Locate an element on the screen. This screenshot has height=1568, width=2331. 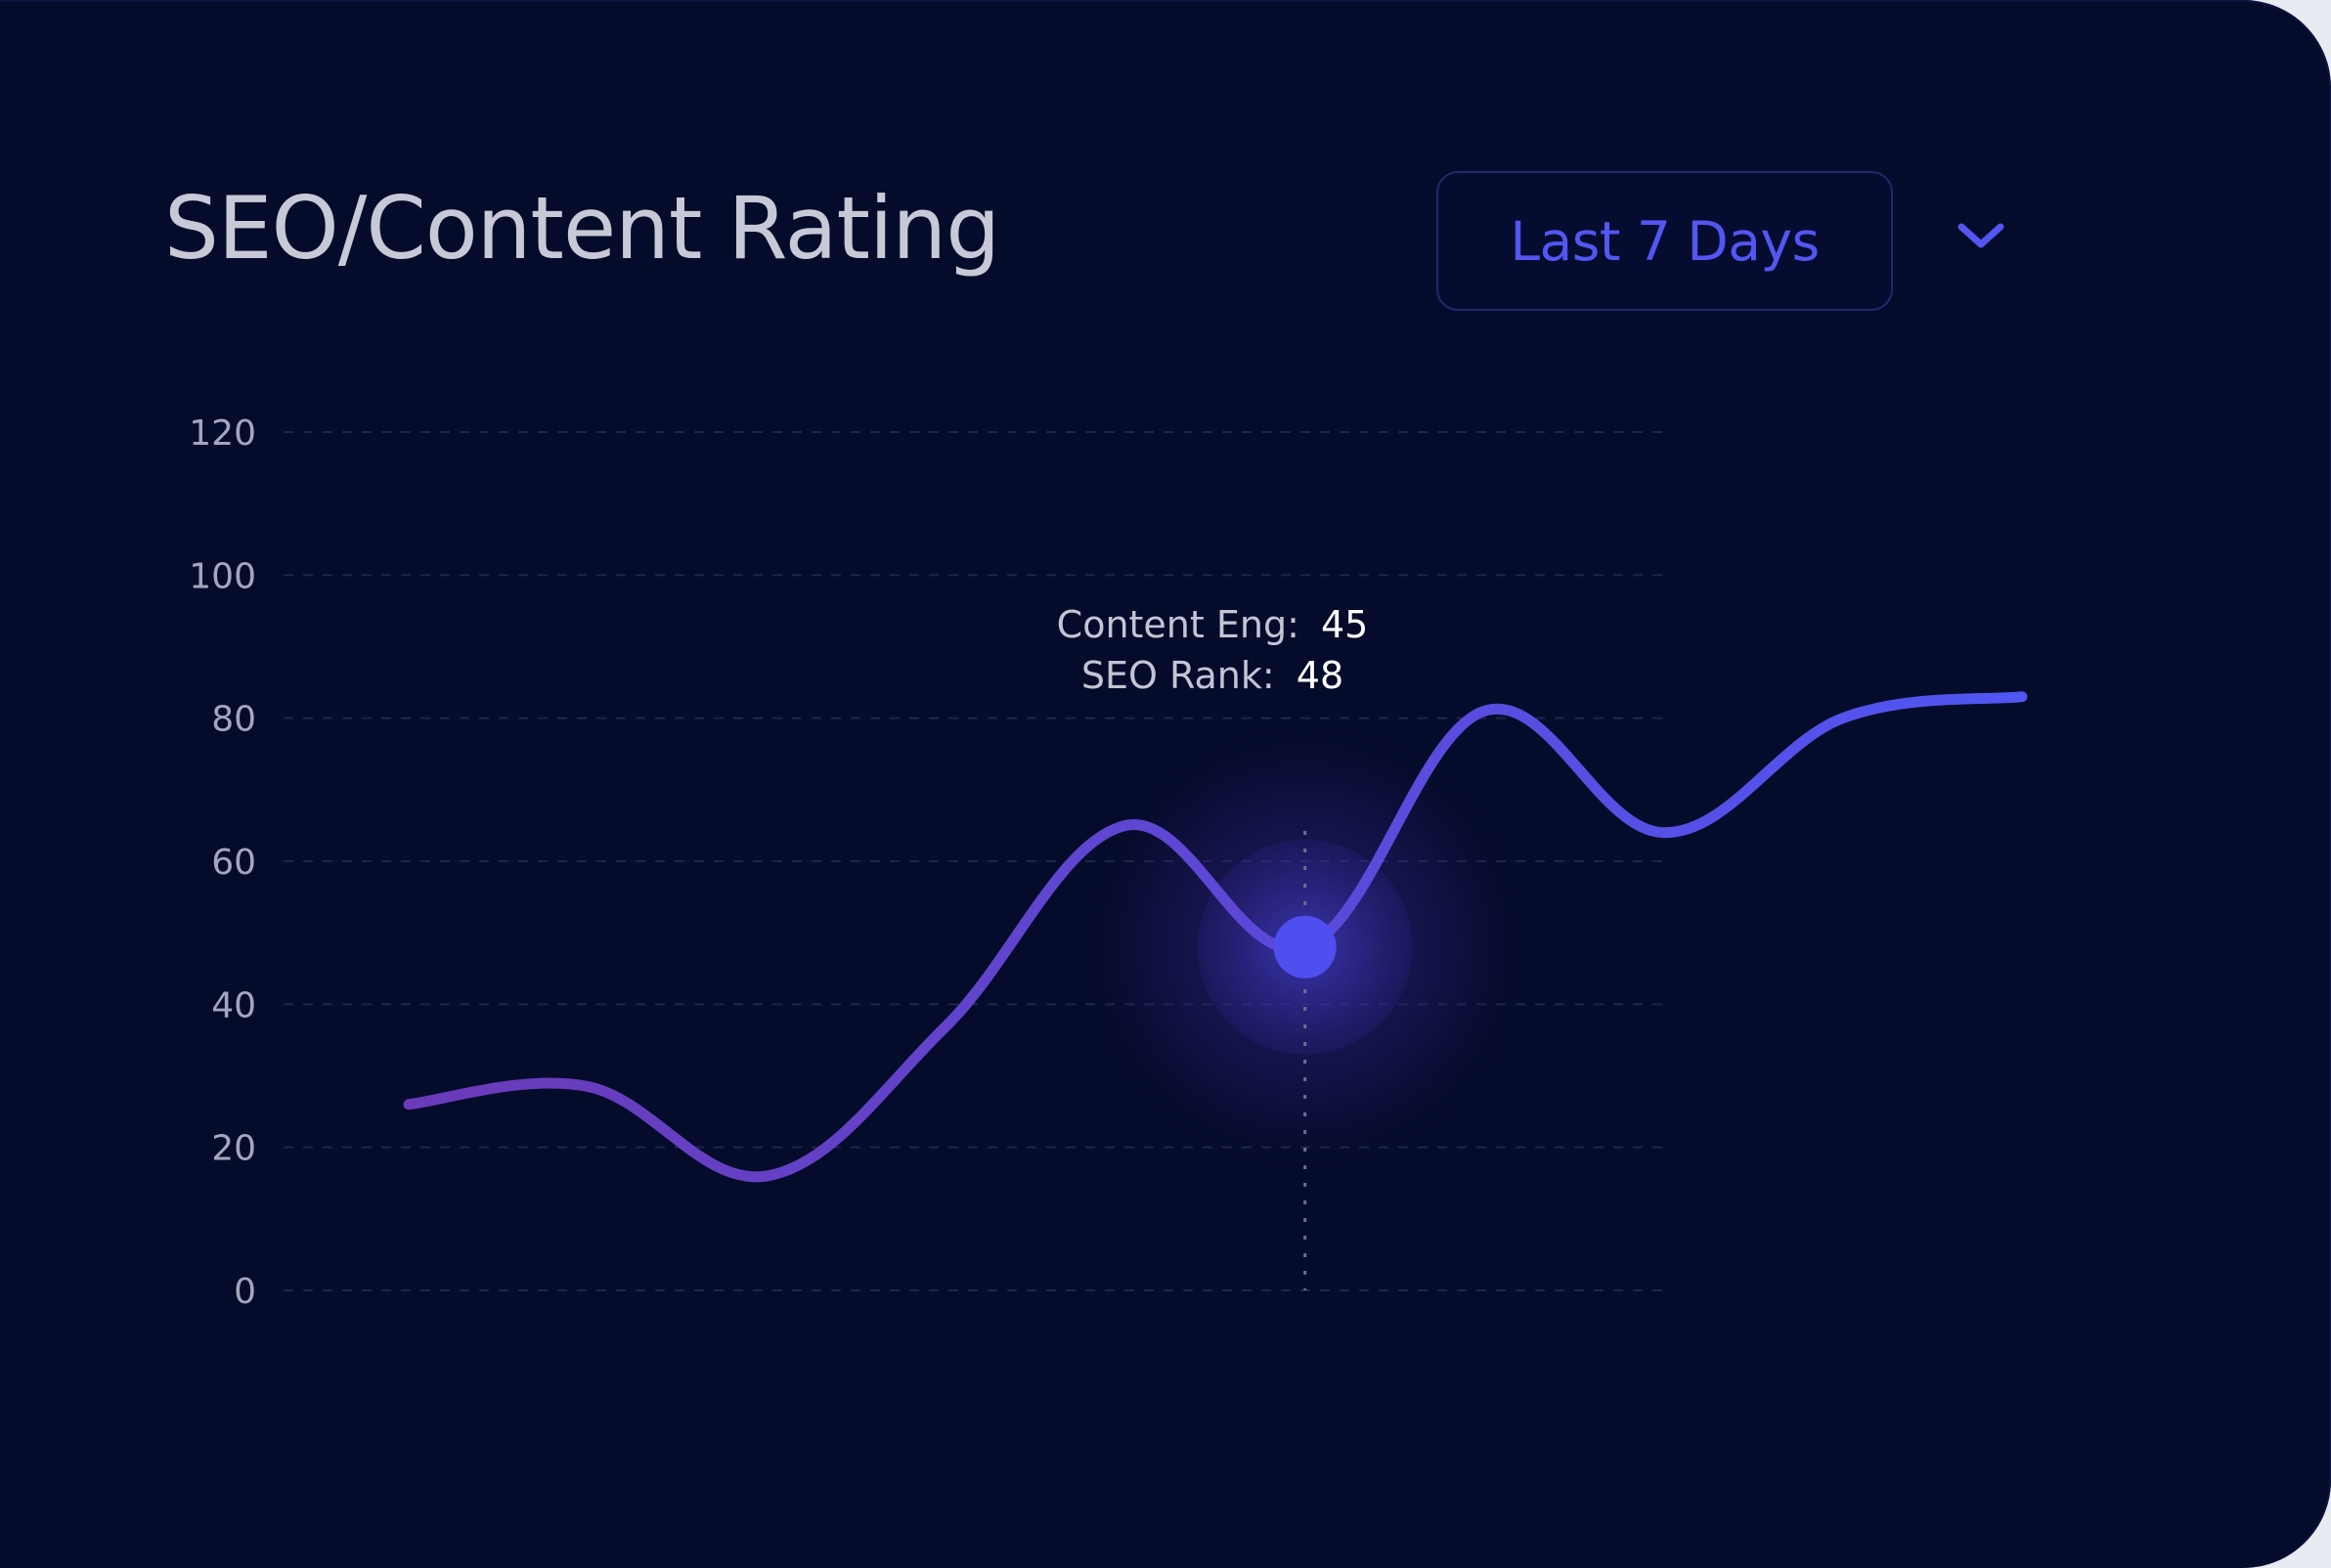
y-tick-label: 80 is located at coordinates (233, 720).